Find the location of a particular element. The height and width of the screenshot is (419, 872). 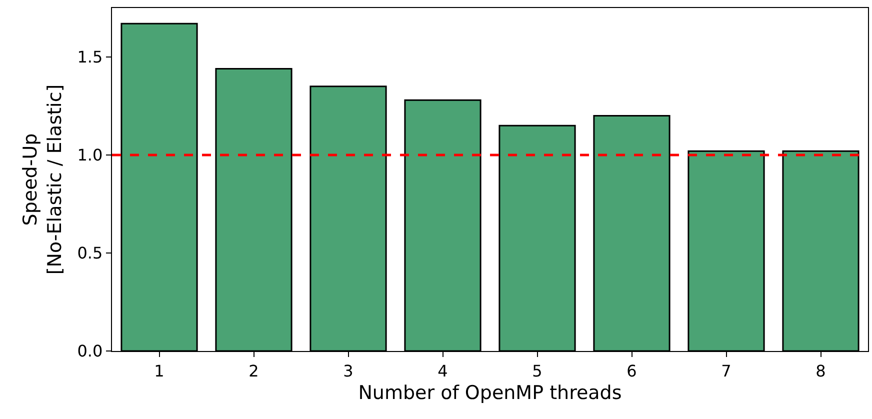

x-tick-label: 2 is located at coordinates (253, 370).